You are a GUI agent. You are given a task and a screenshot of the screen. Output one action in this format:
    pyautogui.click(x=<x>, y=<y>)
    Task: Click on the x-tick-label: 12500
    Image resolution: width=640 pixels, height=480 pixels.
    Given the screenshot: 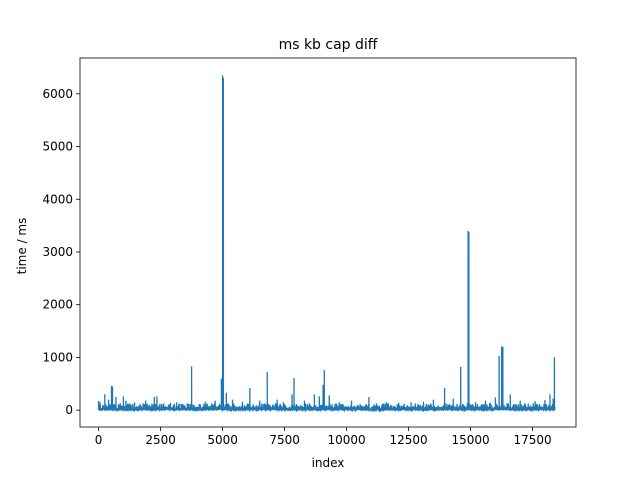 What is the action you would take?
    pyautogui.click(x=409, y=440)
    